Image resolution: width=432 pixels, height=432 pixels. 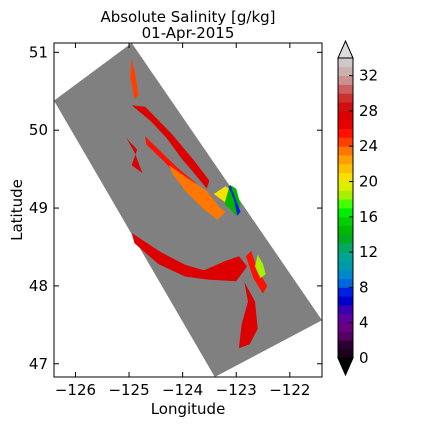 I want to click on colorbar-tick-label: 24, so click(x=368, y=146).